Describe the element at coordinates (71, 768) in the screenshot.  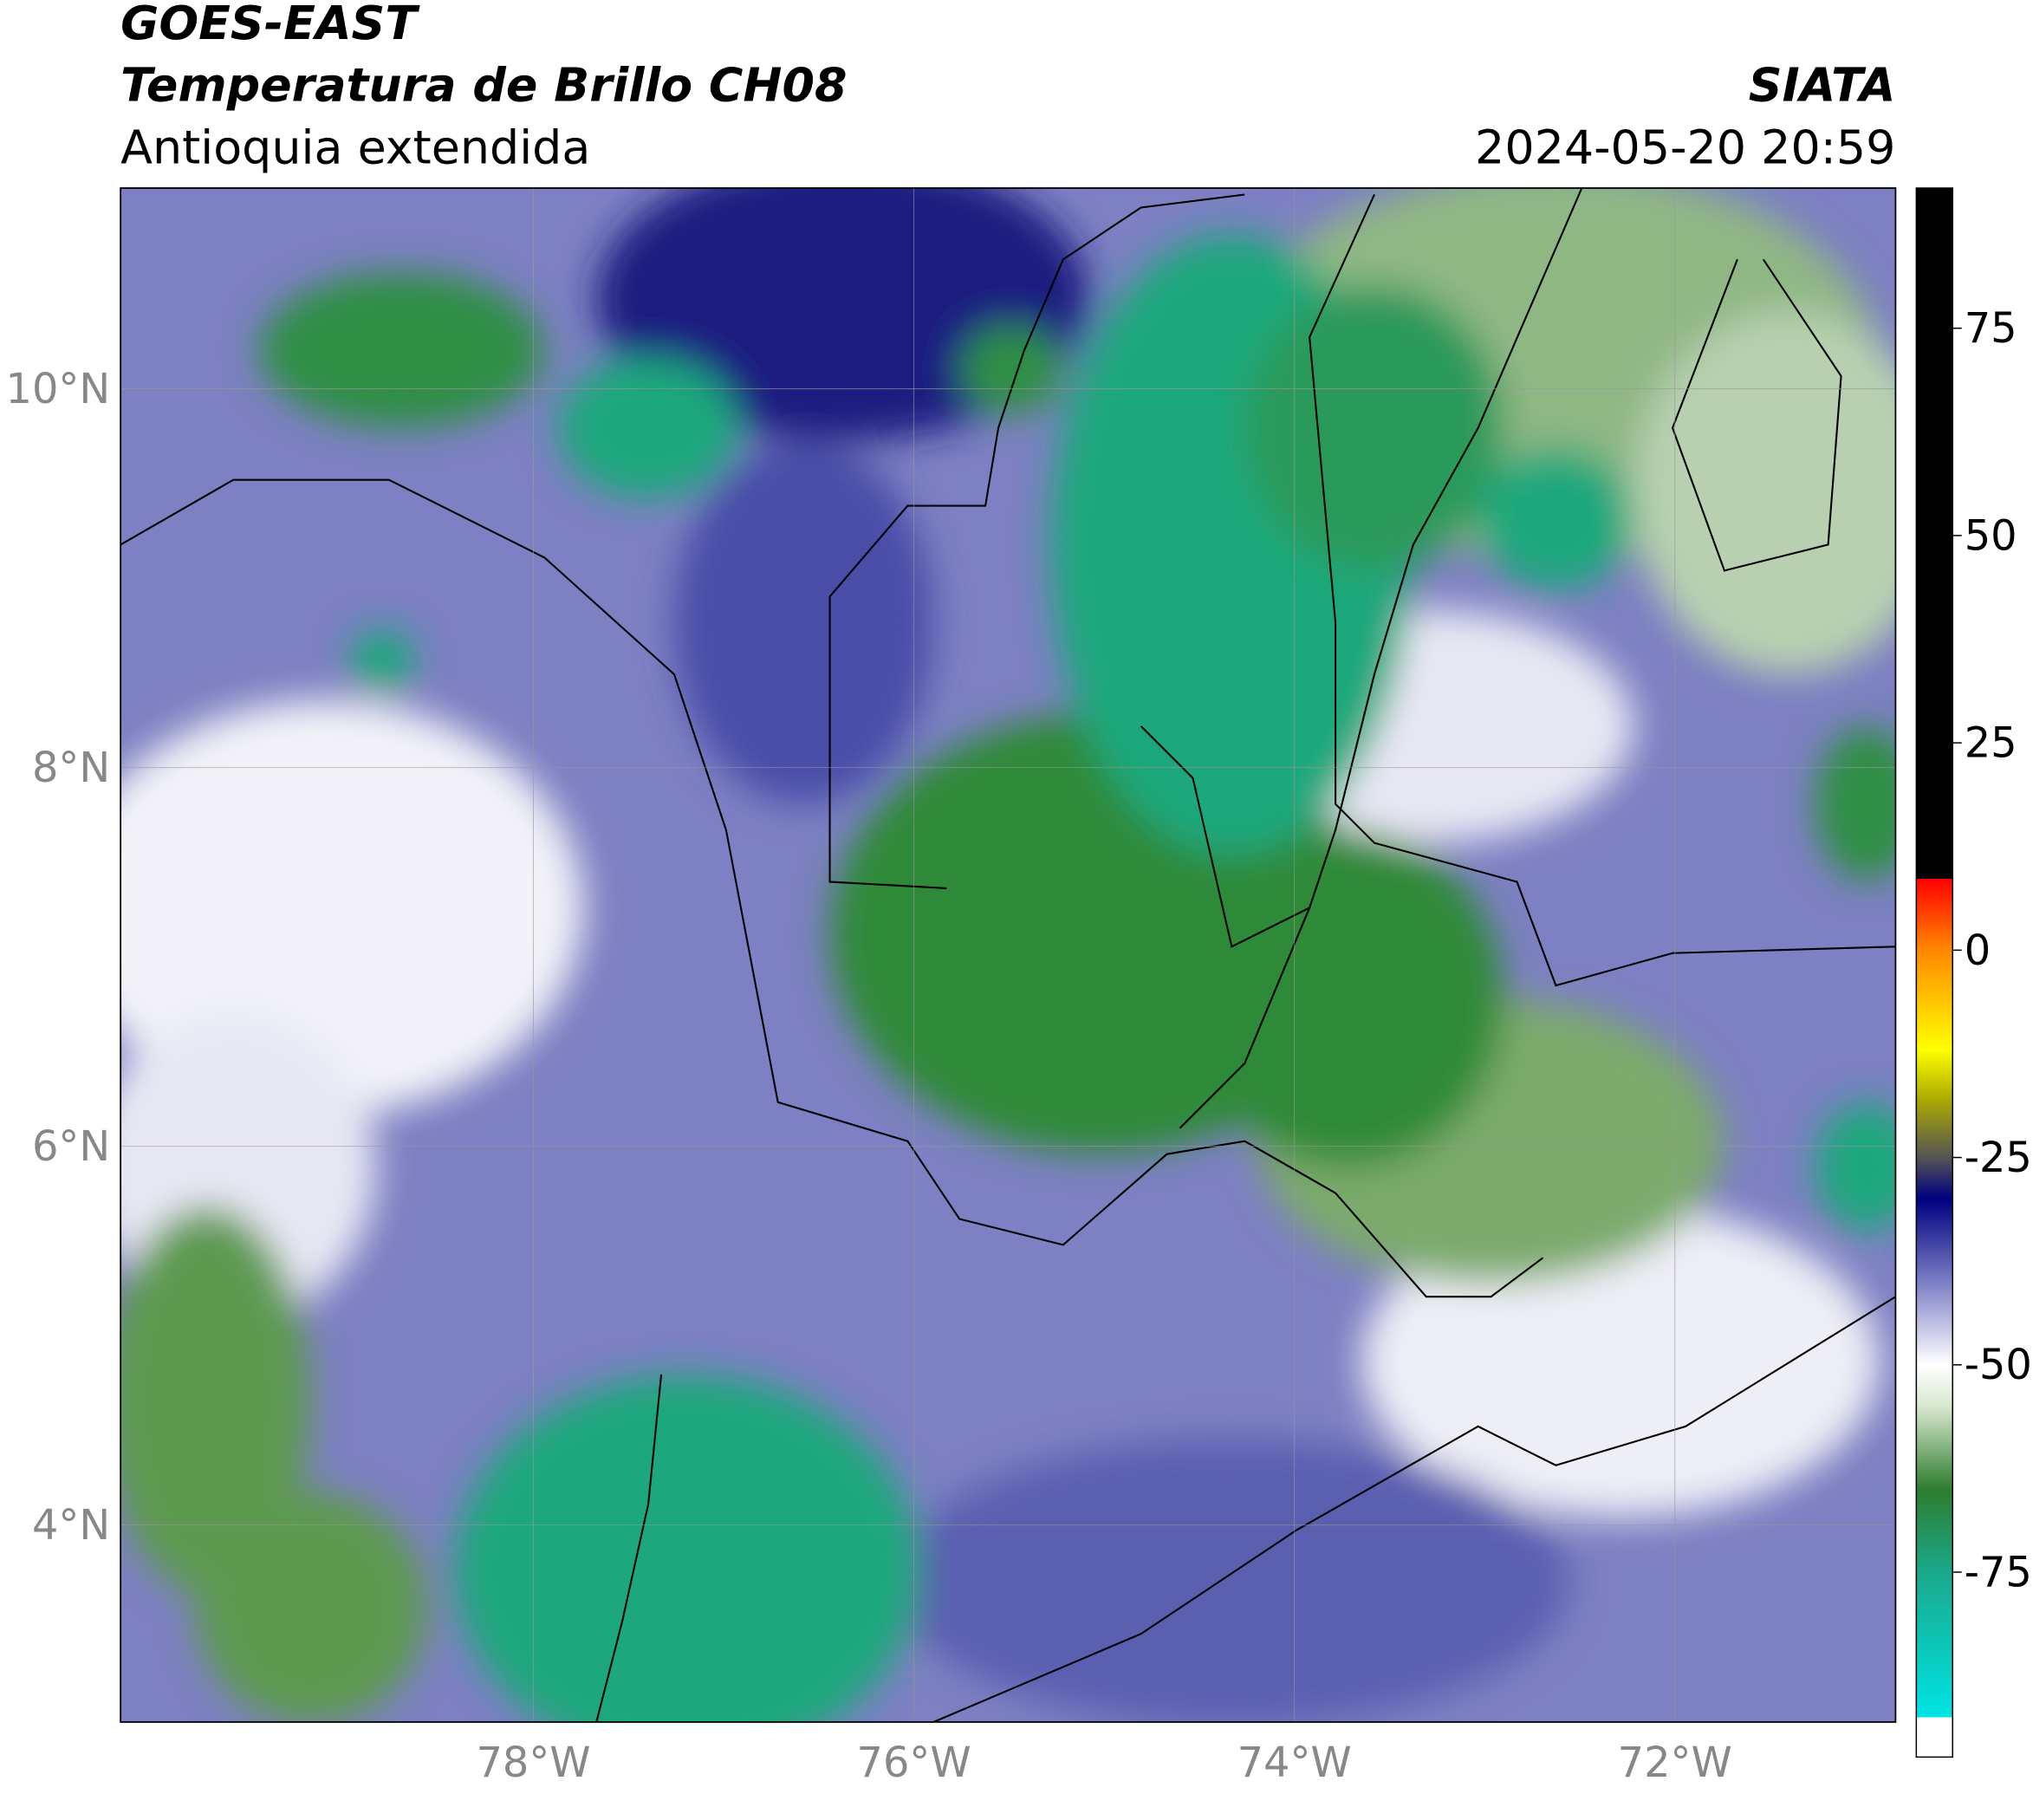
I see `lat-tick-label: 8°N` at that location.